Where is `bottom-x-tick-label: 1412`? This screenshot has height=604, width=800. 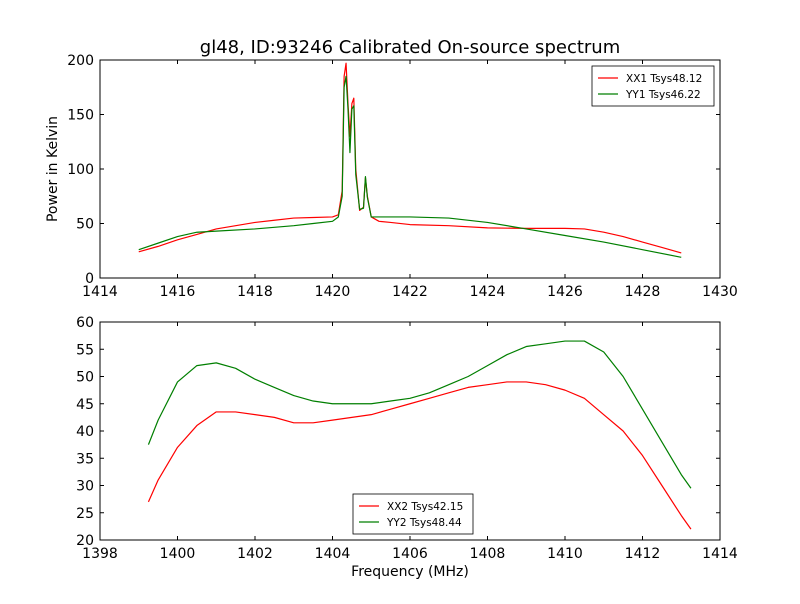
bottom-x-tick-label: 1412 is located at coordinates (643, 554).